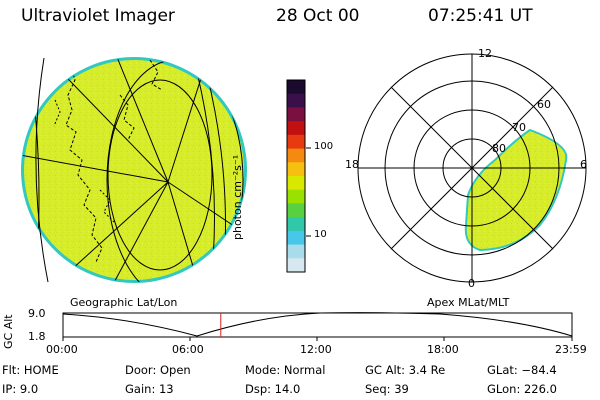  What do you see at coordinates (188, 349) in the screenshot?
I see `x-tick-0600: 06:00` at bounding box center [188, 349].